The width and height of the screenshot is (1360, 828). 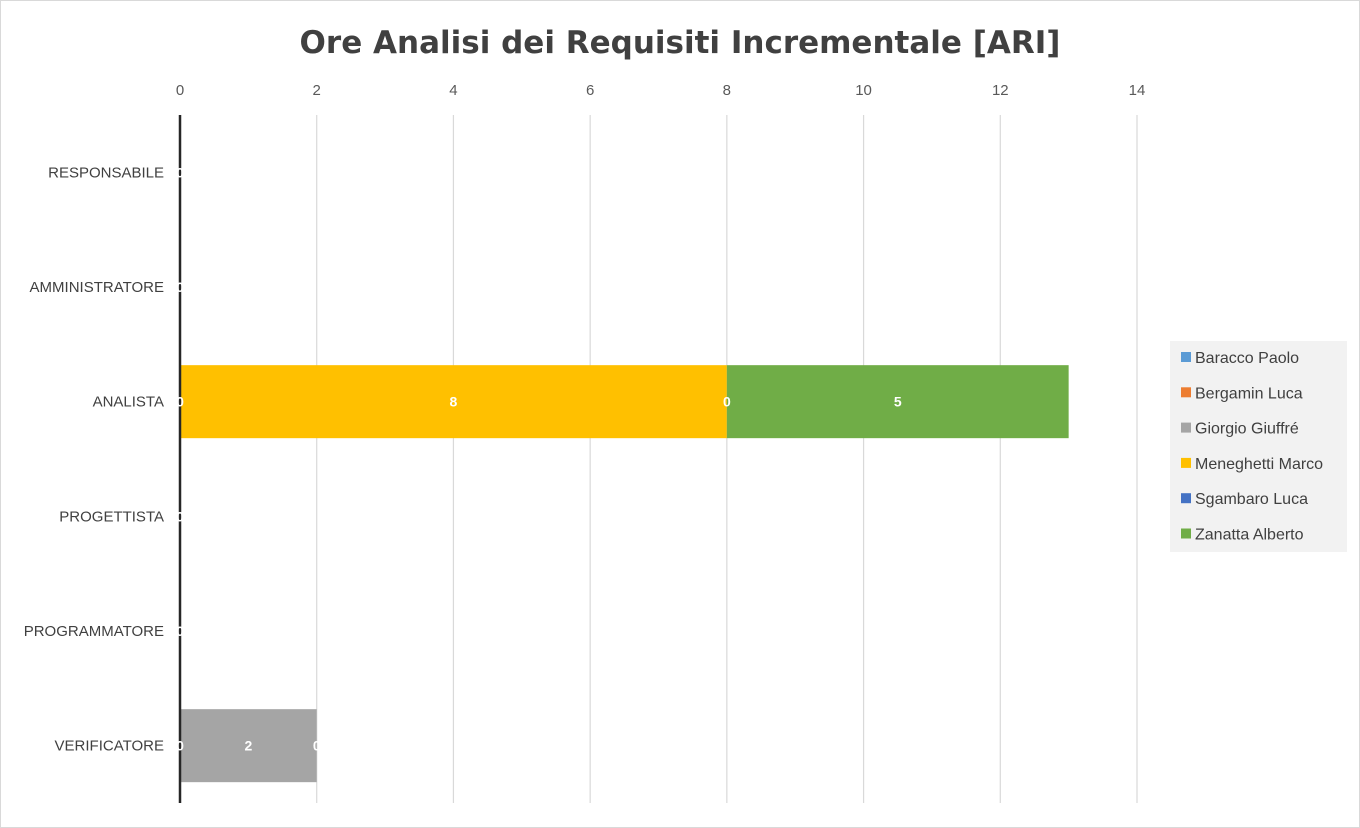 I want to click on bar-zanatta-alberto, so click(x=897, y=402).